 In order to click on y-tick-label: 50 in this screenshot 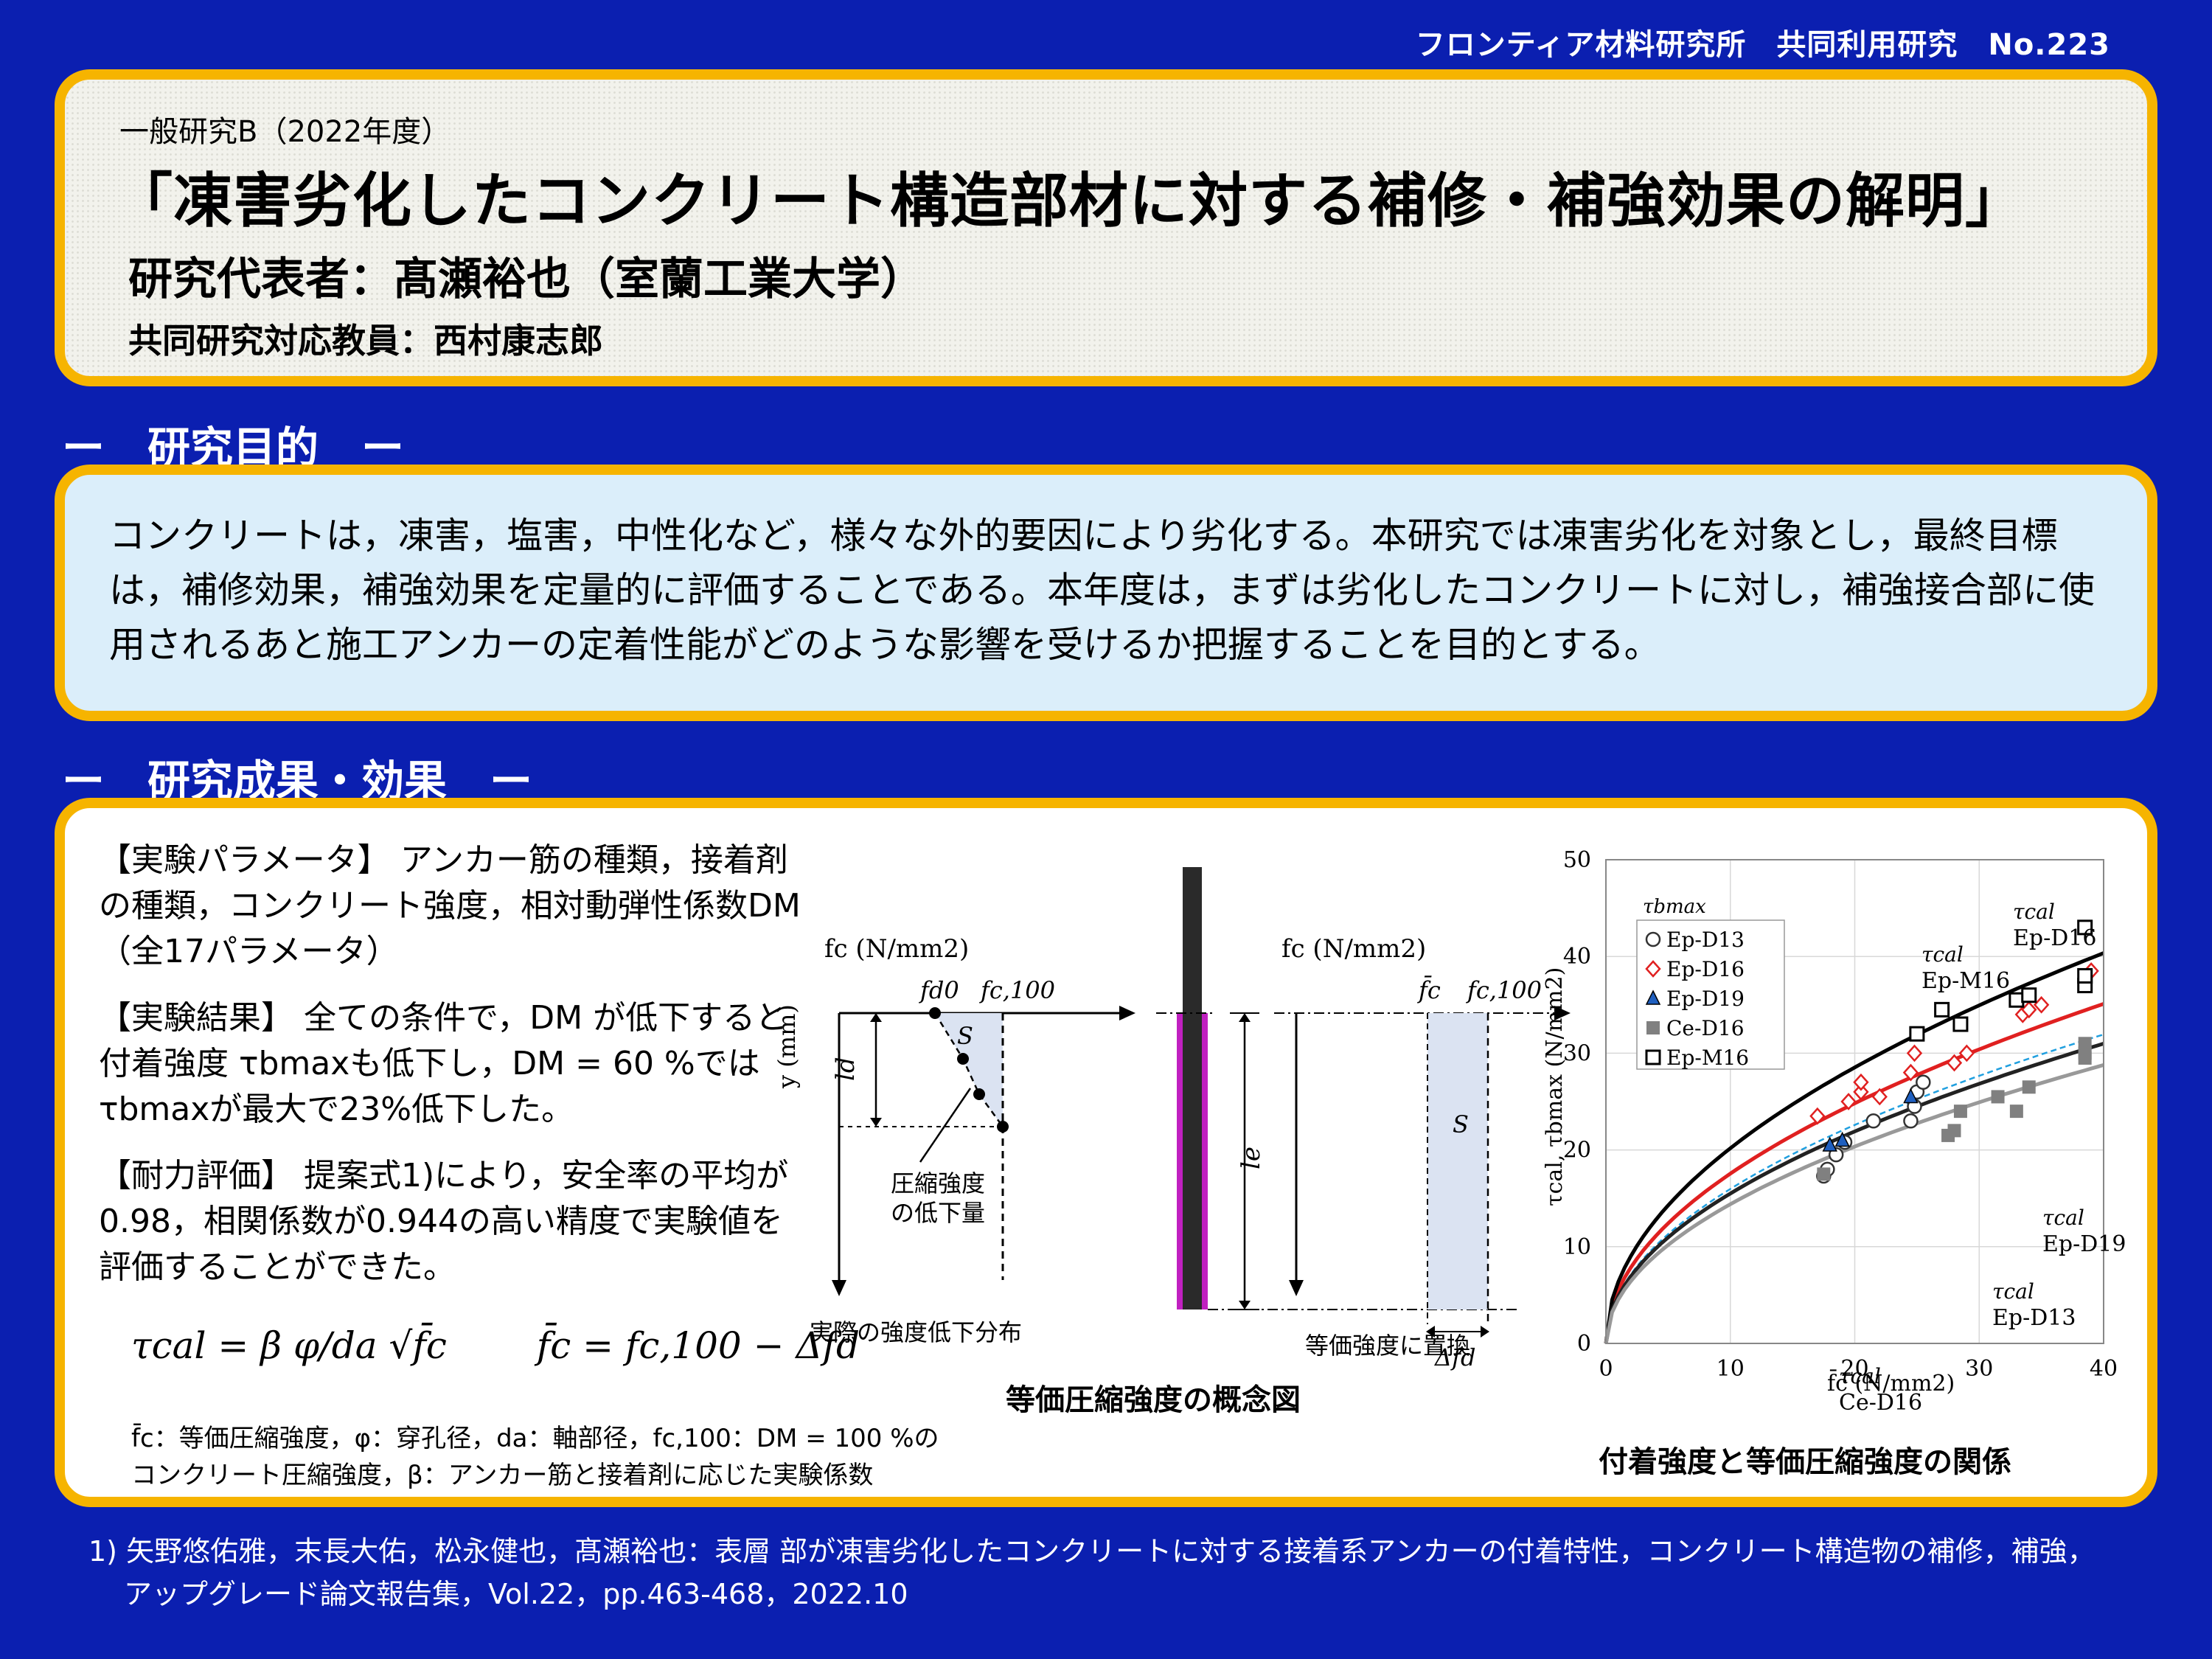, I will do `click(1577, 860)`.